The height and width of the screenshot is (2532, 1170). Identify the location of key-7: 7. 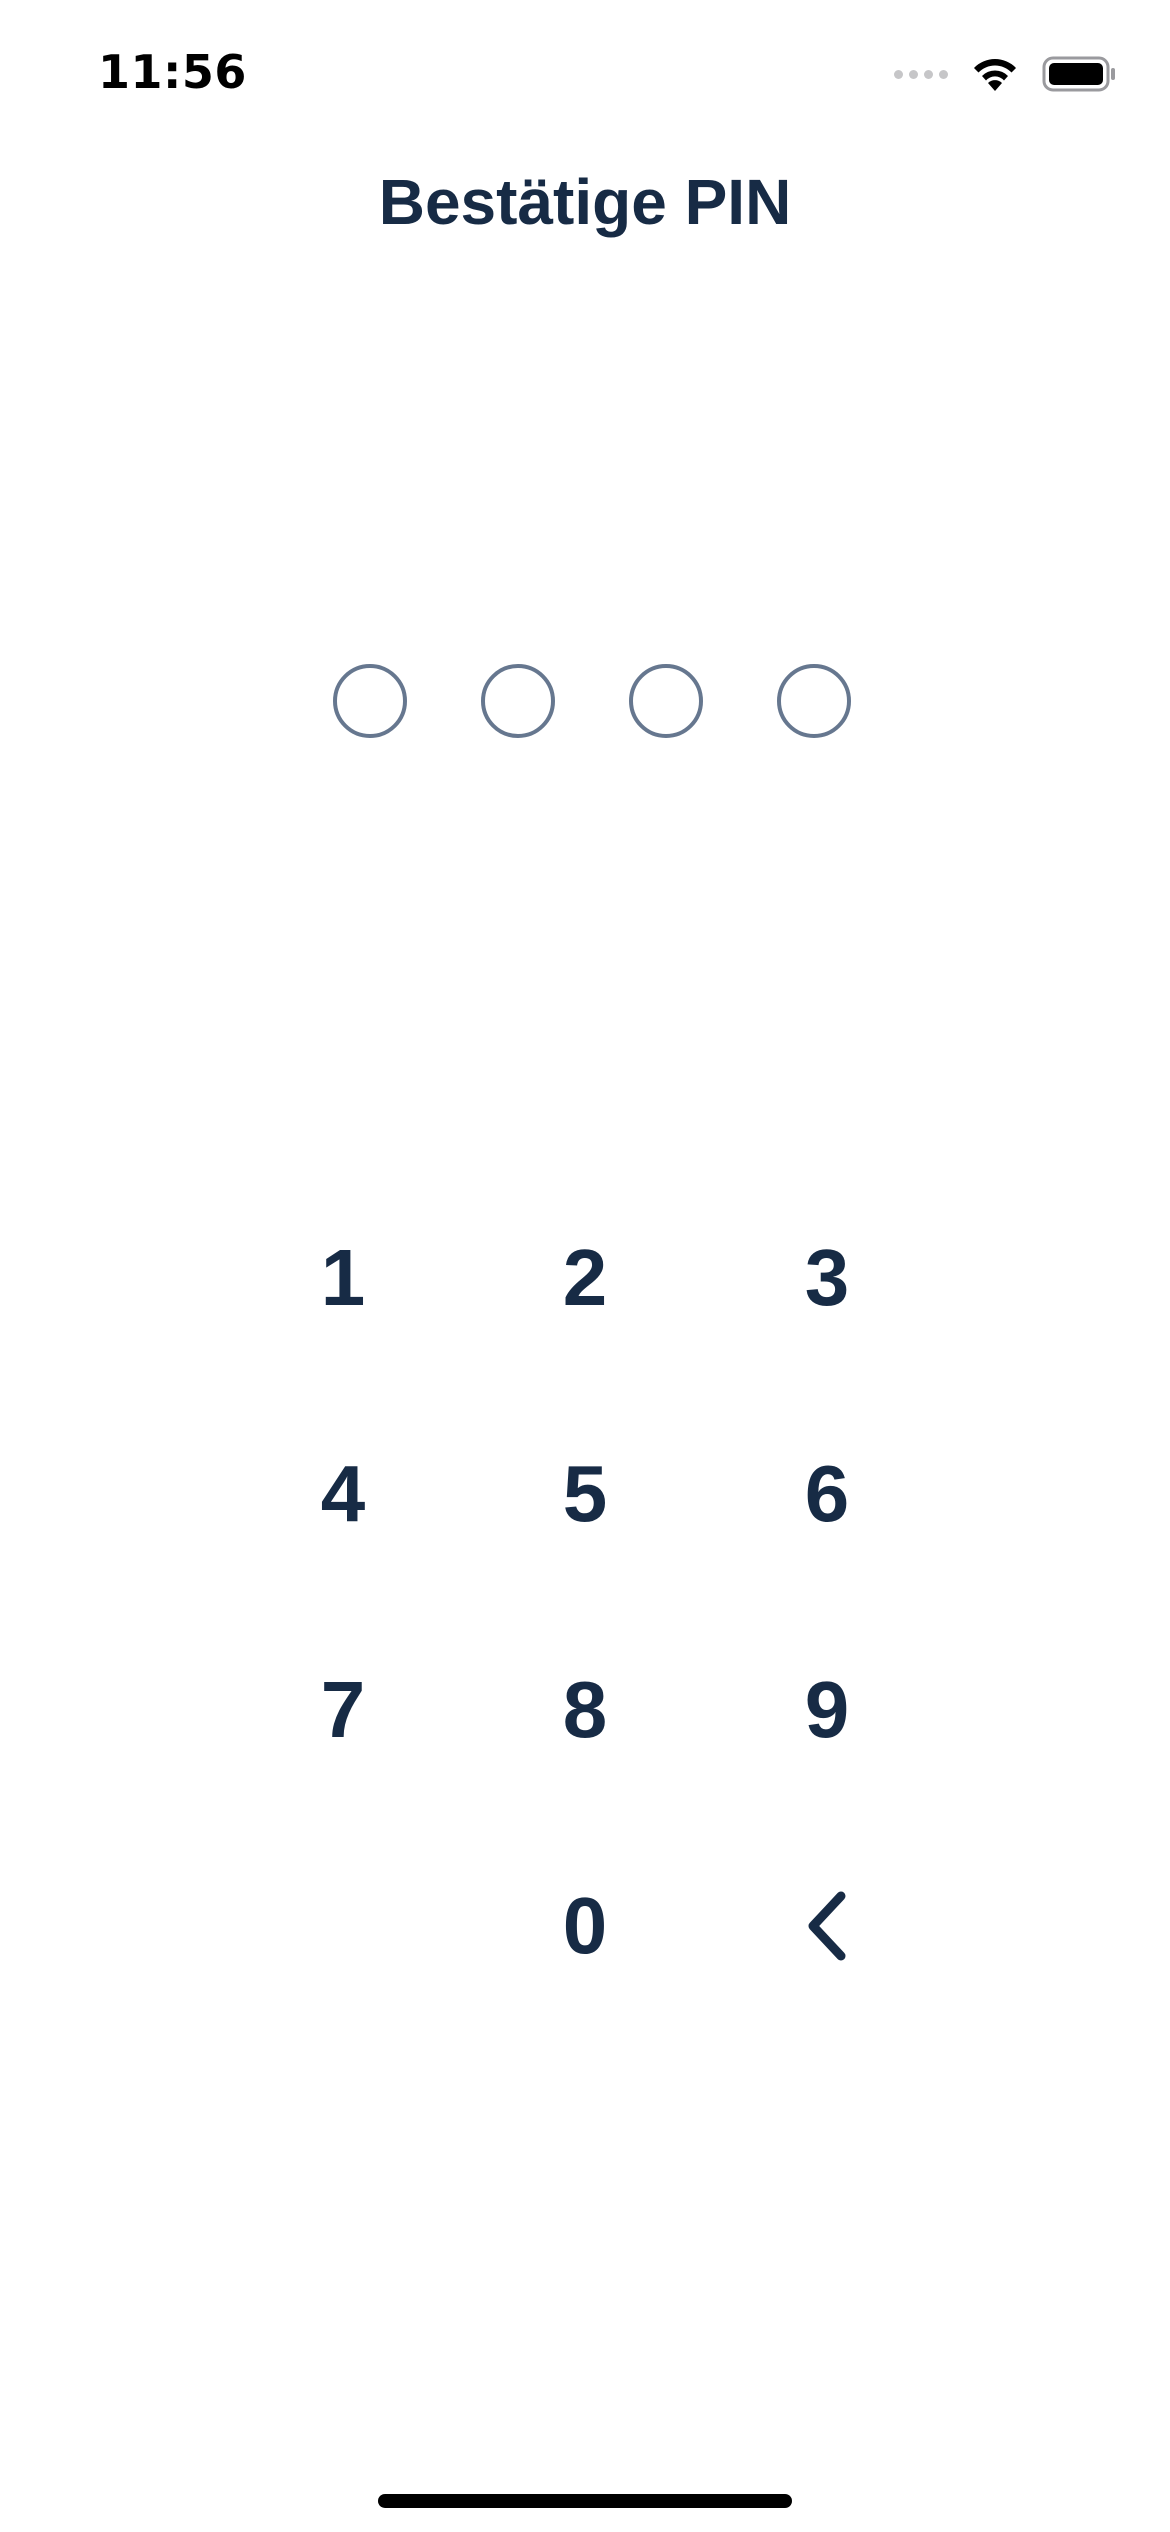
(343, 1709).